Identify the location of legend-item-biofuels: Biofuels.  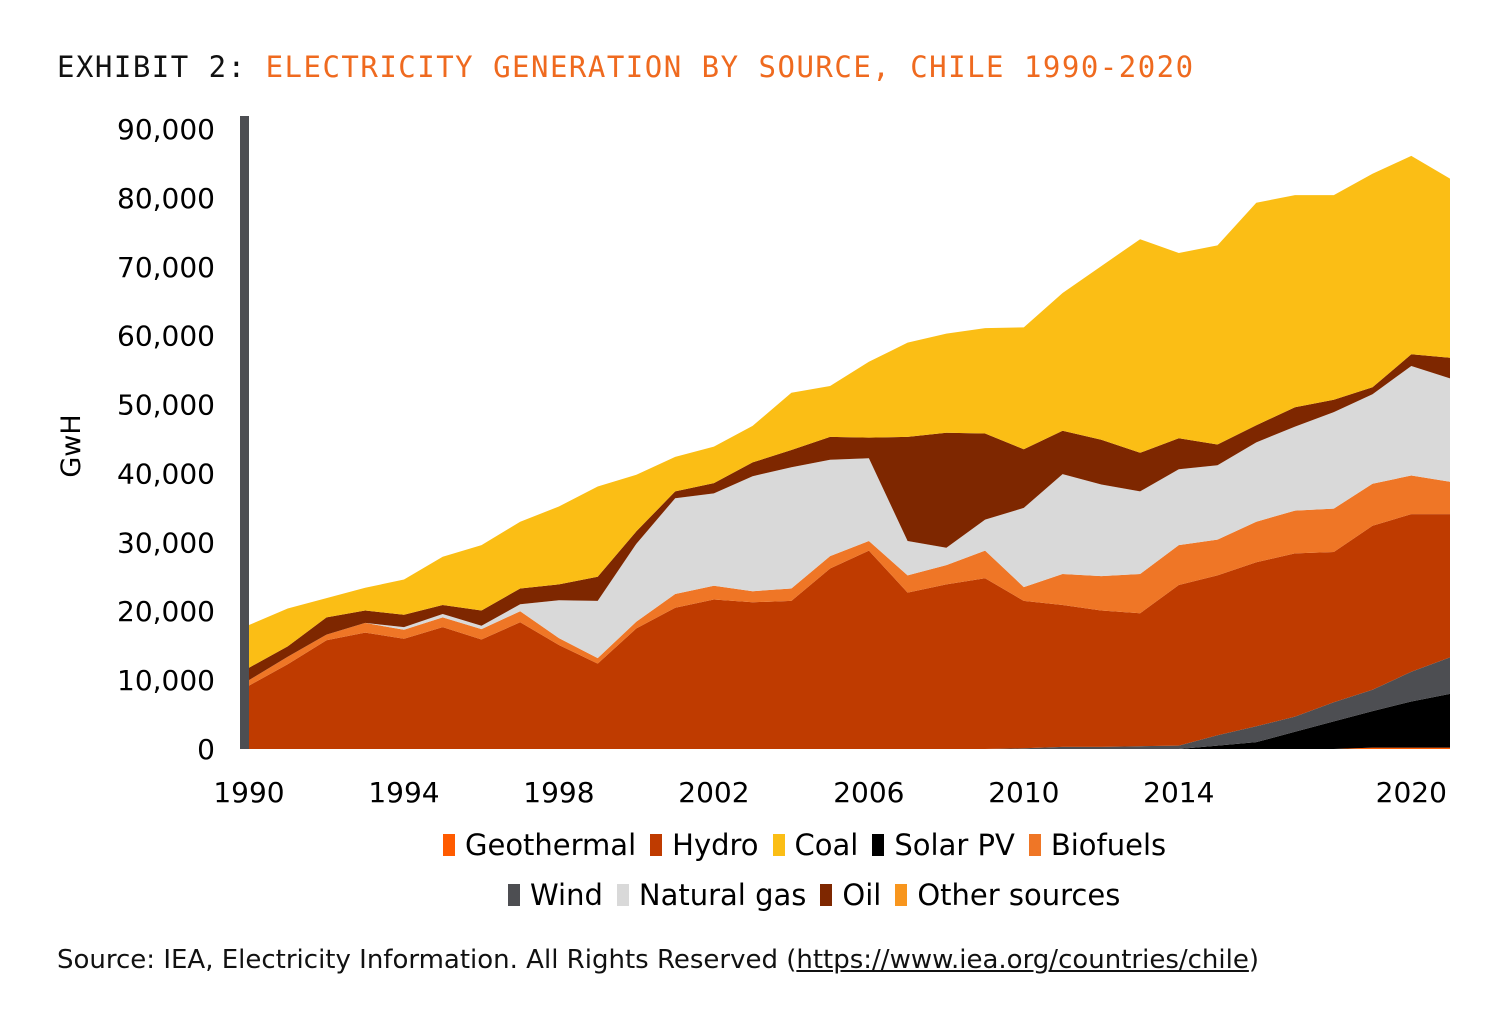
(1097, 845).